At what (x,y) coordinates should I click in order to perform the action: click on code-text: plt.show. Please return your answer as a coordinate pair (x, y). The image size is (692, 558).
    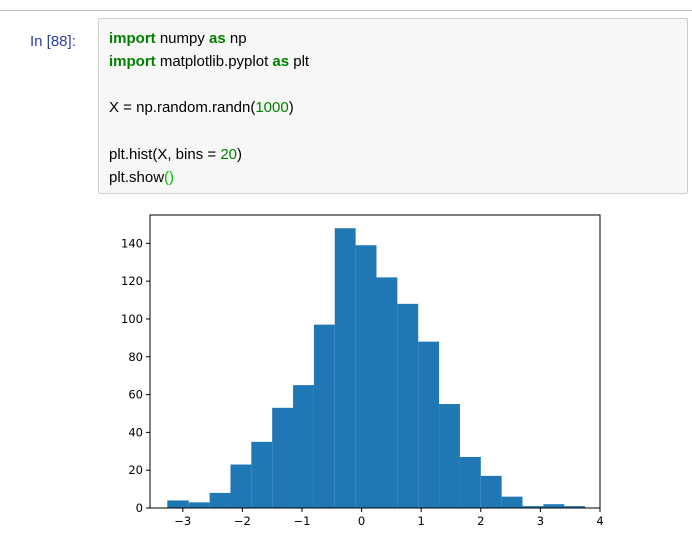
    Looking at the image, I should click on (137, 177).